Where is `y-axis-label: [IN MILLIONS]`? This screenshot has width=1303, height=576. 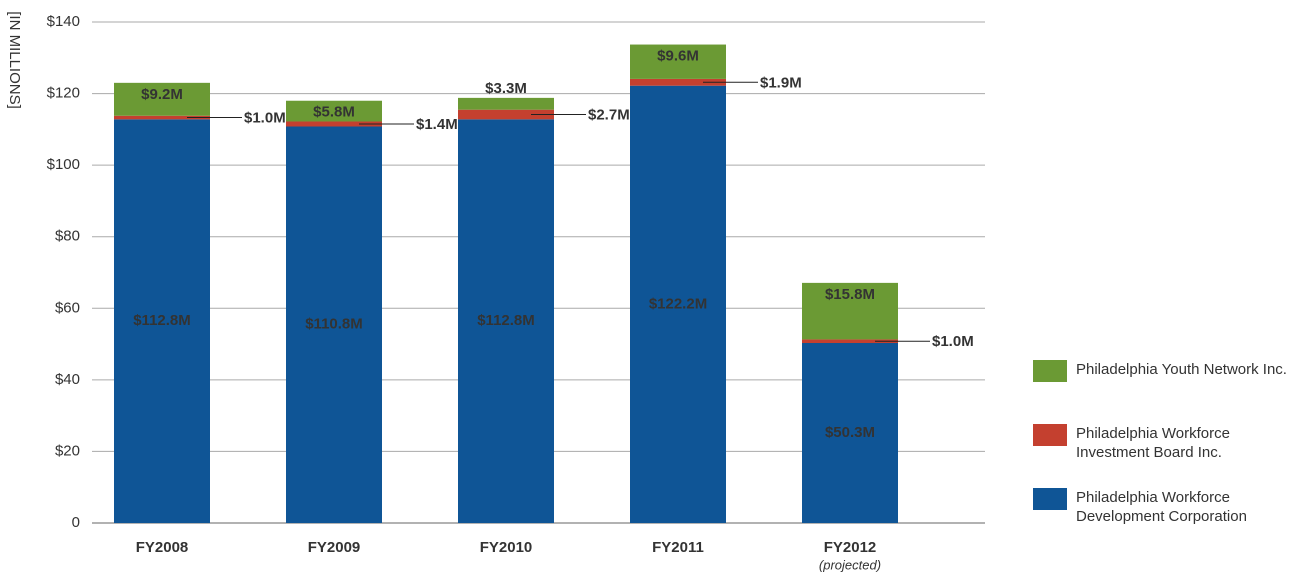 y-axis-label: [IN MILLIONS] is located at coordinates (14, 60).